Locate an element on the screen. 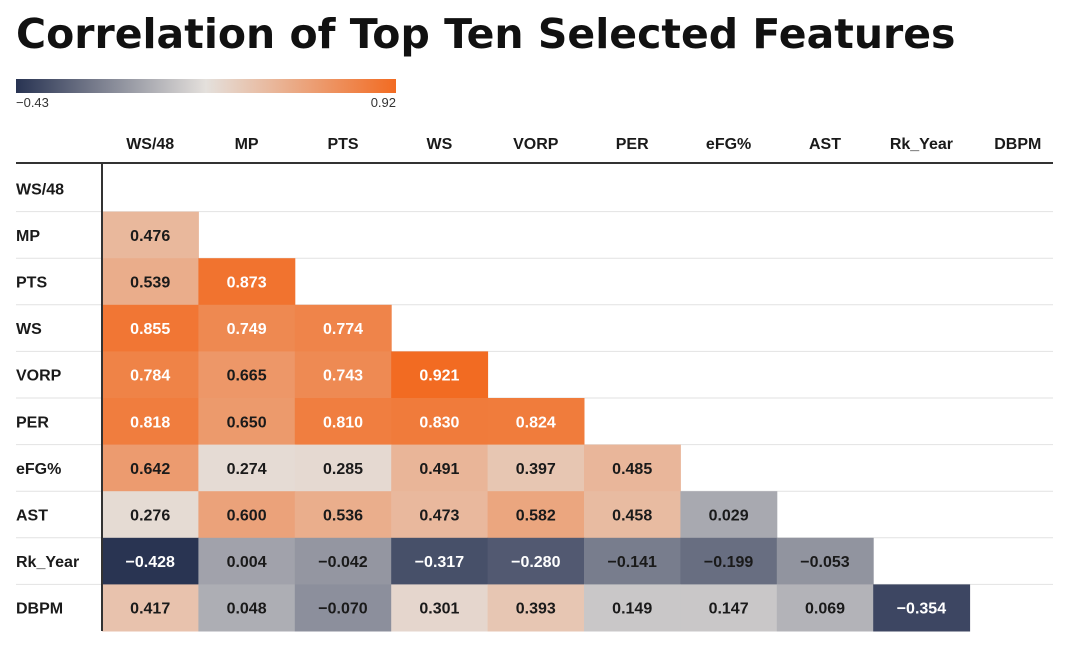 The width and height of the screenshot is (1067, 650). cell-value-label: 0.810 is located at coordinates (343, 422).